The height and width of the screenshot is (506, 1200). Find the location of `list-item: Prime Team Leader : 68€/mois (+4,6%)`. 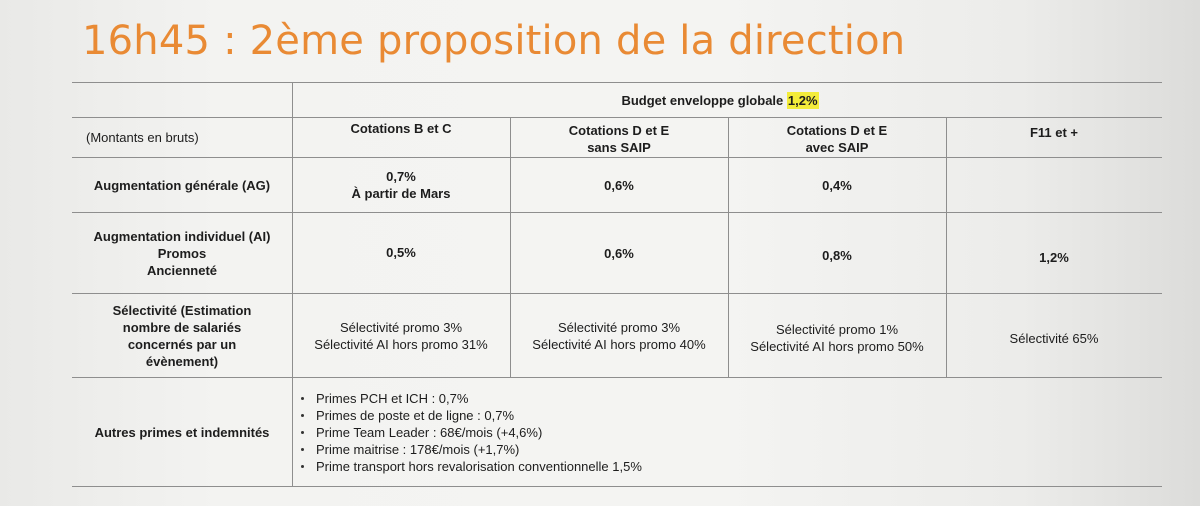

list-item: Prime Team Leader : 68€/mois (+4,6%) is located at coordinates (470, 432).